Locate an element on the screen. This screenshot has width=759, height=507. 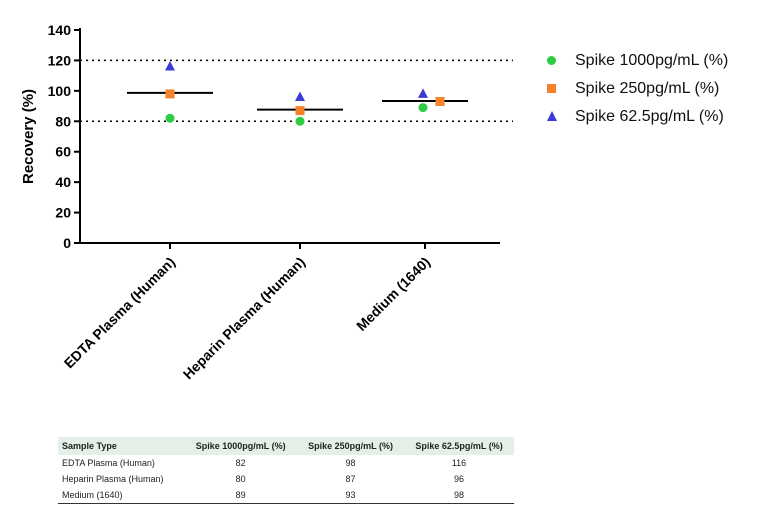
table-cell: EDTA Plasma (Human) is located at coordinates (108, 463).